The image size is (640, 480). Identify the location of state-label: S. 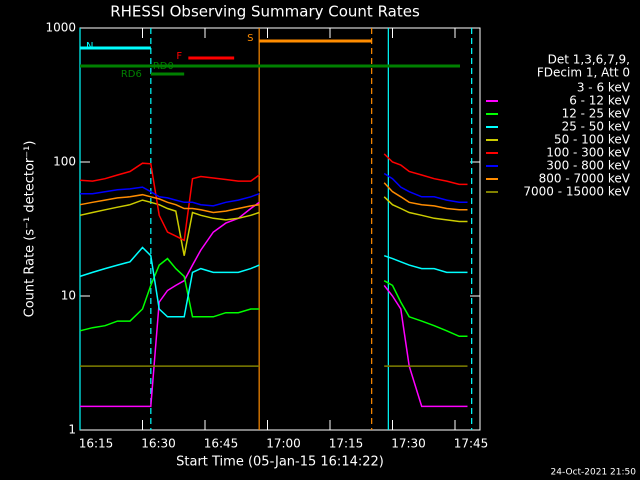
(250, 38).